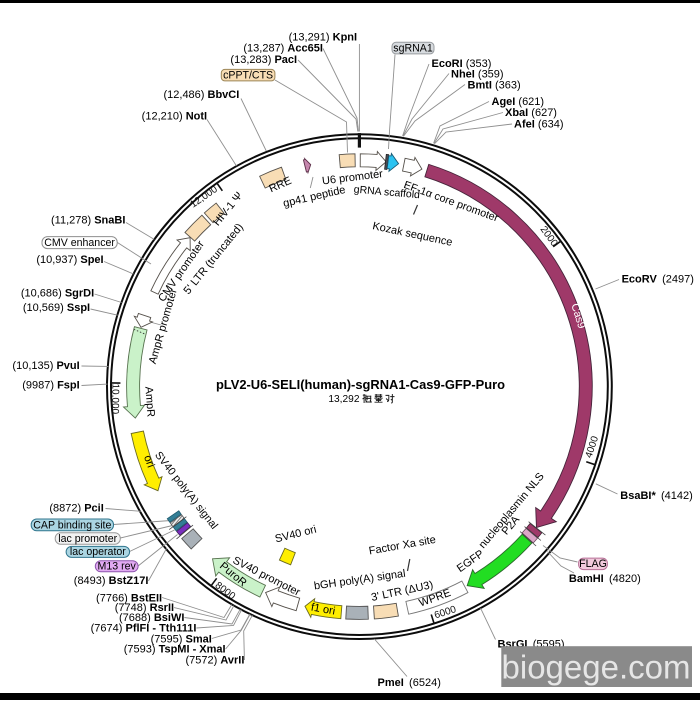 This screenshot has height=705, width=700. What do you see at coordinates (596, 667) in the screenshot?
I see `svg-text: biogege.com` at bounding box center [596, 667].